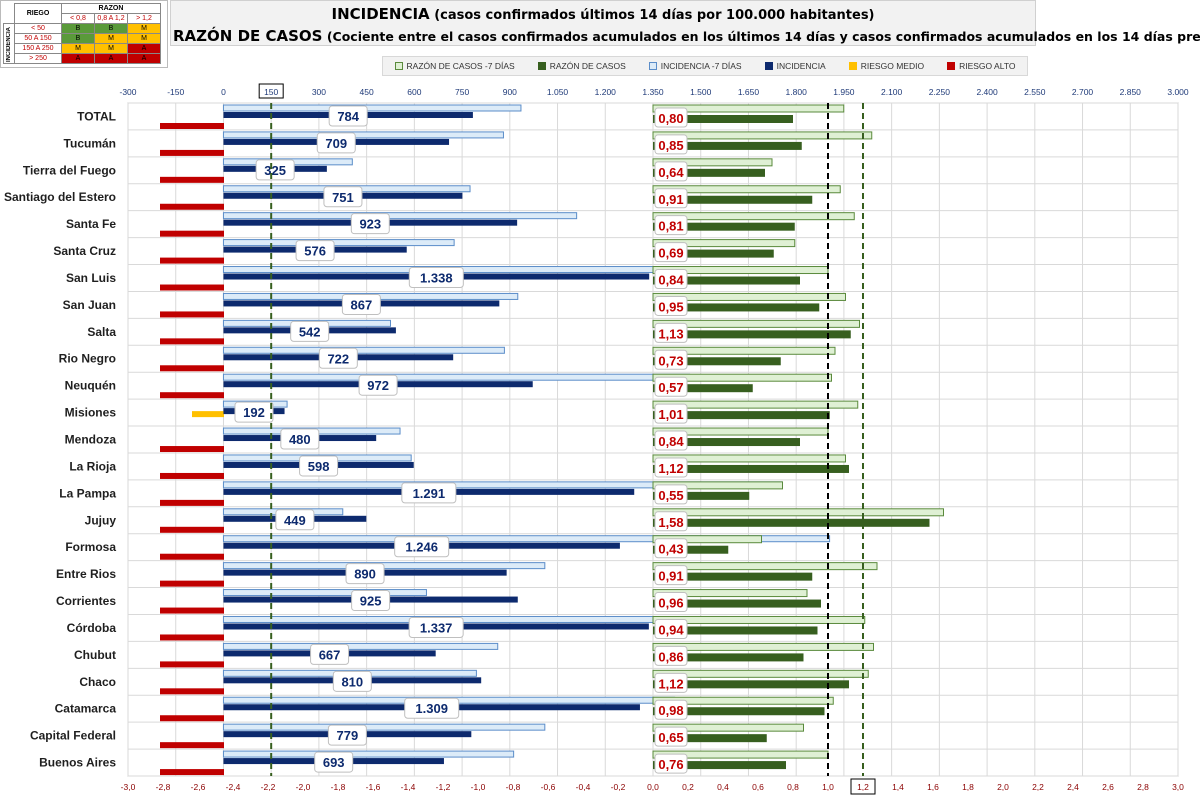  Describe the element at coordinates (723, 787) in the screenshot. I see `x-axis-bottom-tick: 0,4` at that location.